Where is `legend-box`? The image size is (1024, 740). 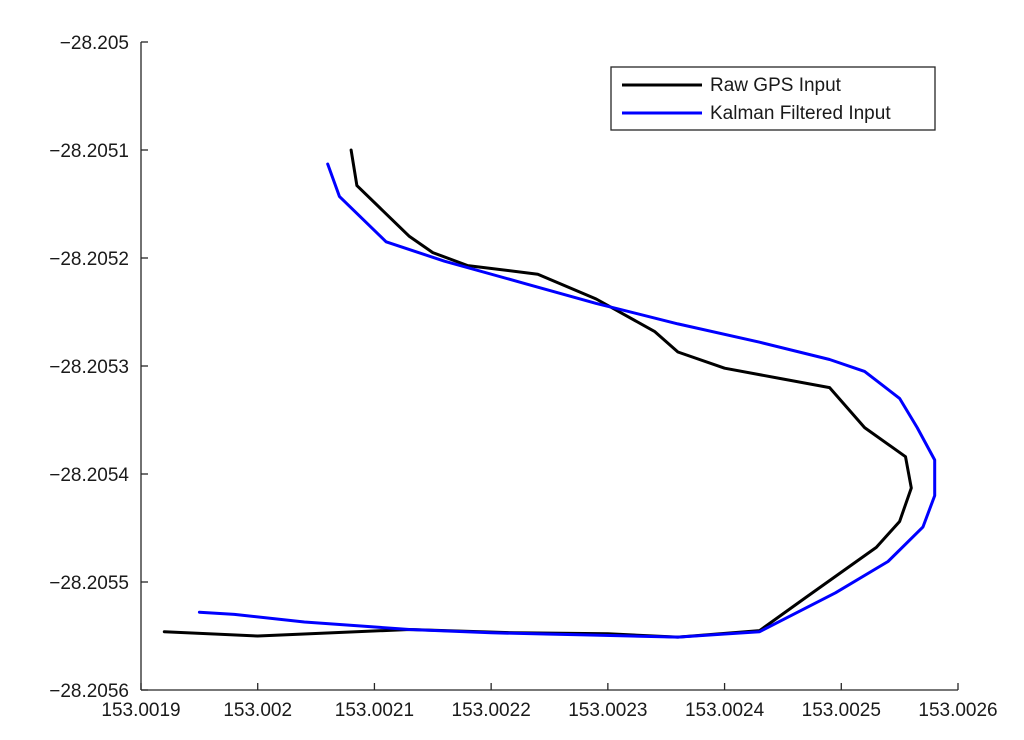
legend-box is located at coordinates (773, 98).